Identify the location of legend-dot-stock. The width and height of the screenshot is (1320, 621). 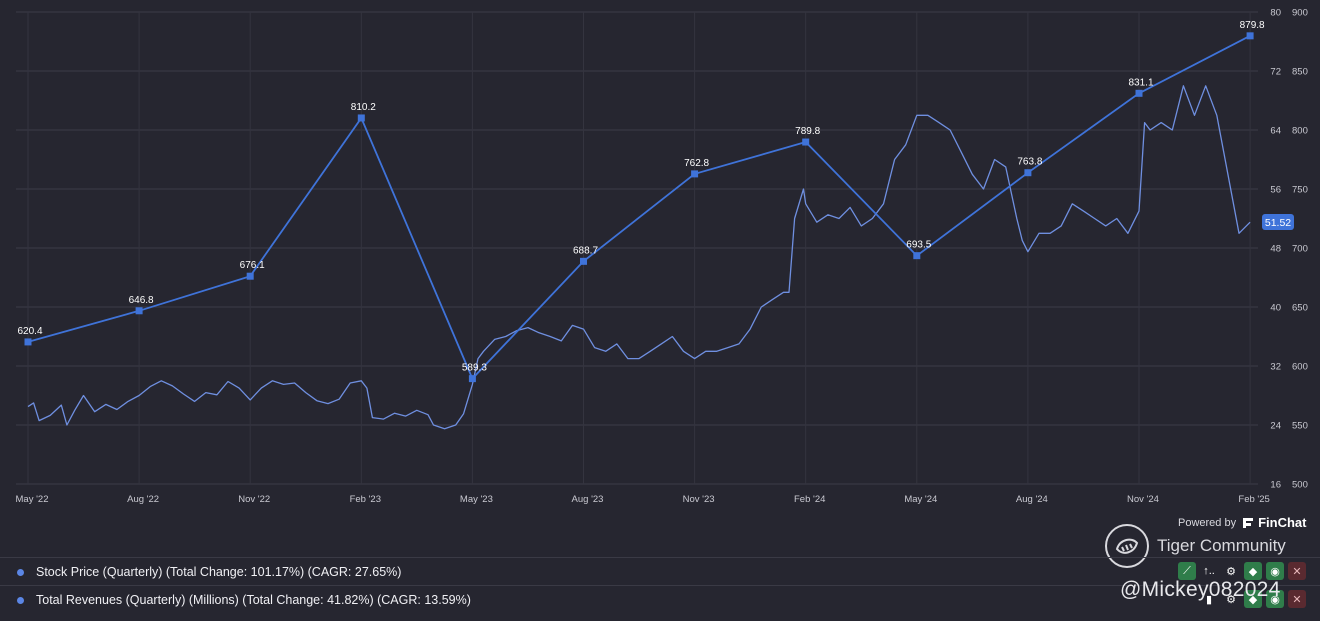
(20, 572).